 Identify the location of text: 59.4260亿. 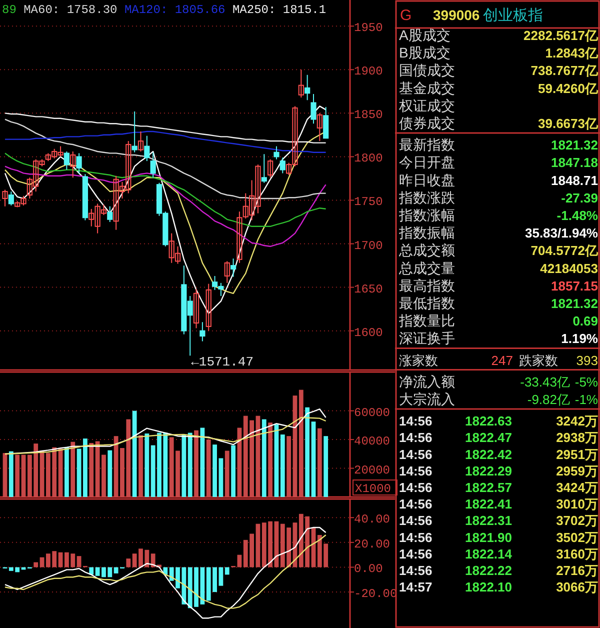
(568, 88).